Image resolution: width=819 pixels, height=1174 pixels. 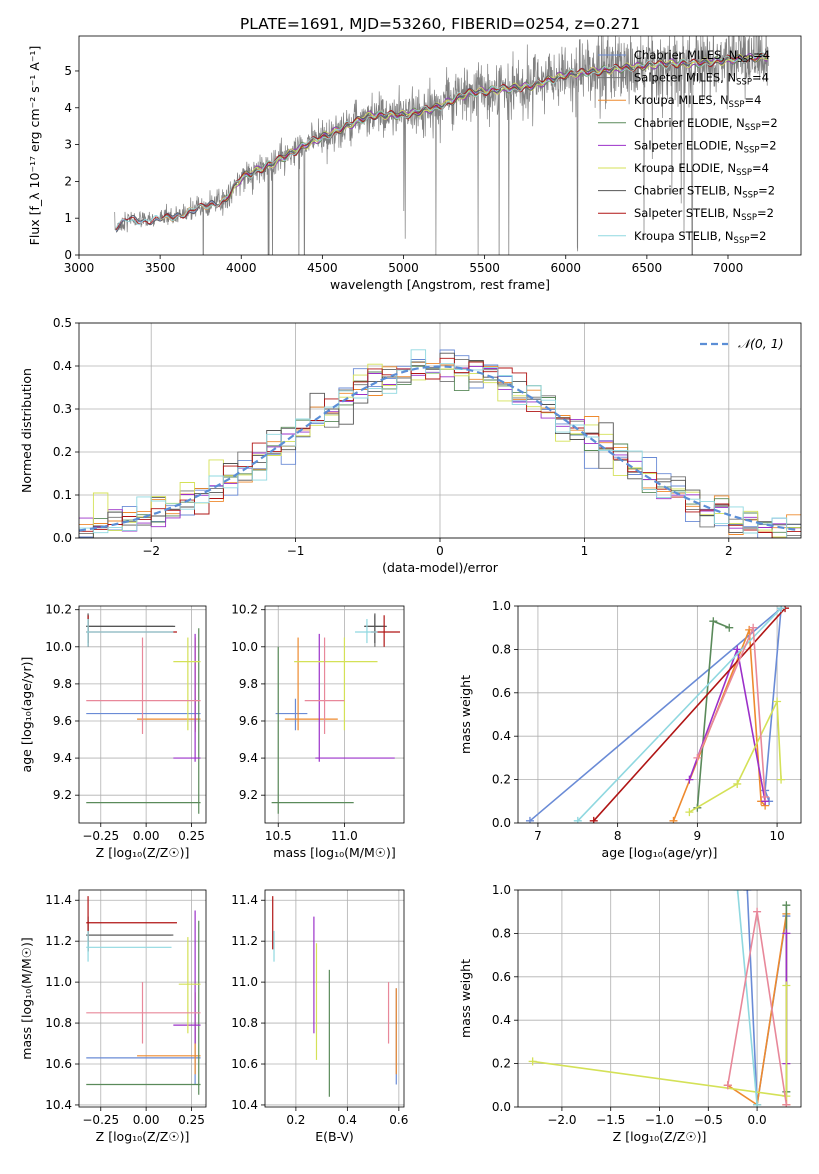 I want to click on y-tick-label: 10.2, so click(x=58, y=610).